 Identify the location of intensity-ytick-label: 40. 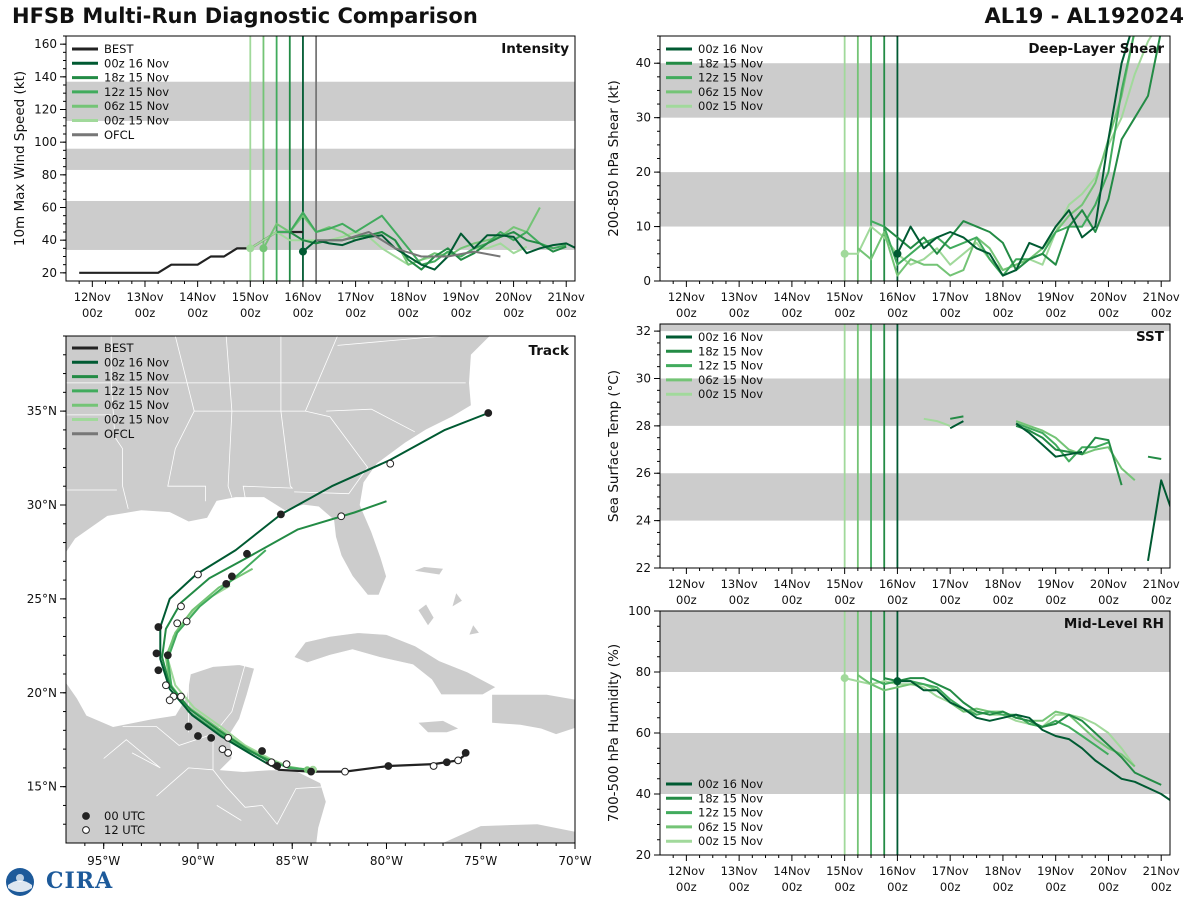
(49, 240).